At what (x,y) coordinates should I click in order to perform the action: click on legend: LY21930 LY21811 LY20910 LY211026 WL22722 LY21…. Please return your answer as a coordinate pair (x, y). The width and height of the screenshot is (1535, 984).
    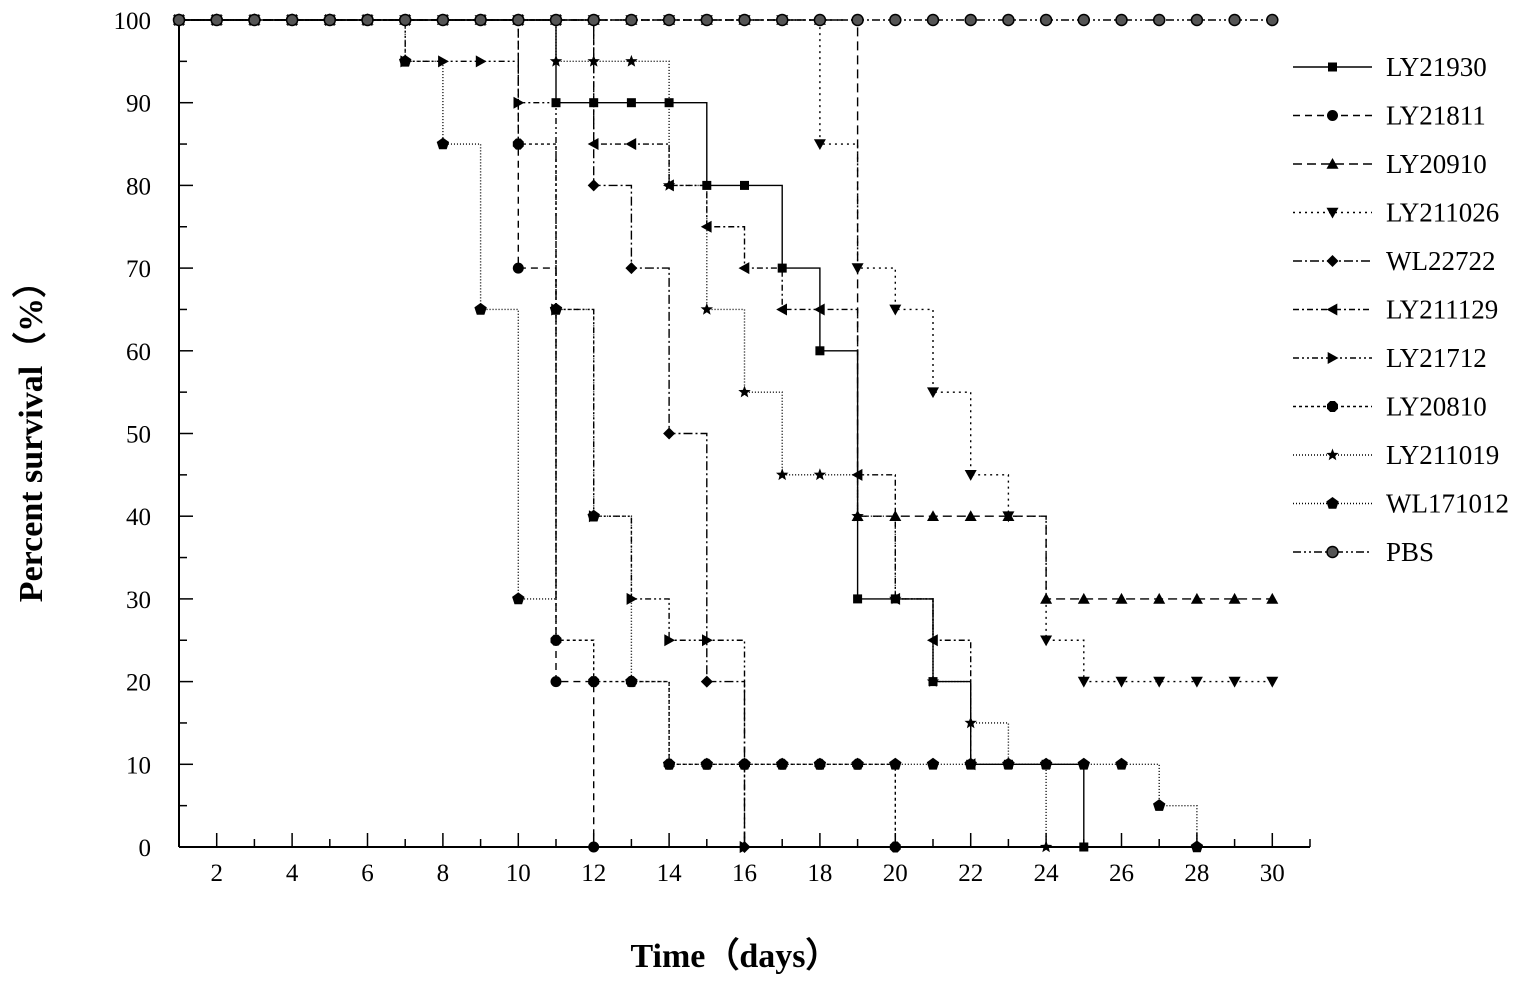
    Looking at the image, I should click on (1401, 309).